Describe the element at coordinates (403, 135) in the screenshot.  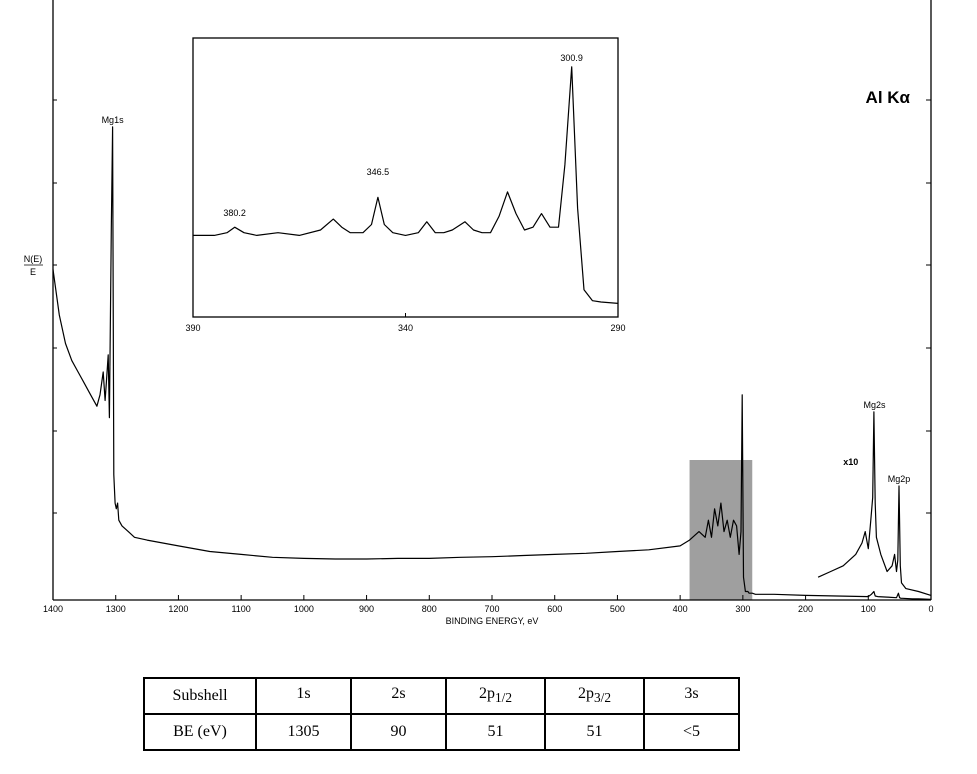
I see `inset-annotations: 380.2 346.5 300.9` at that location.